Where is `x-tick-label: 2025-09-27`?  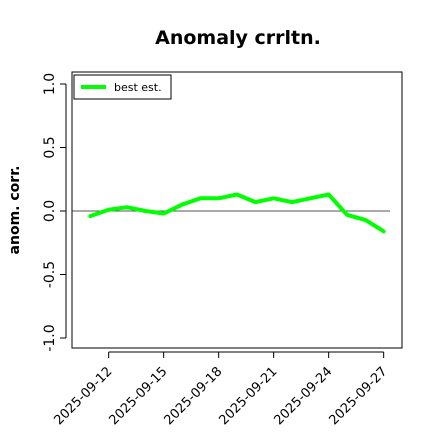 x-tick-label: 2025-09-27 is located at coordinates (358, 396).